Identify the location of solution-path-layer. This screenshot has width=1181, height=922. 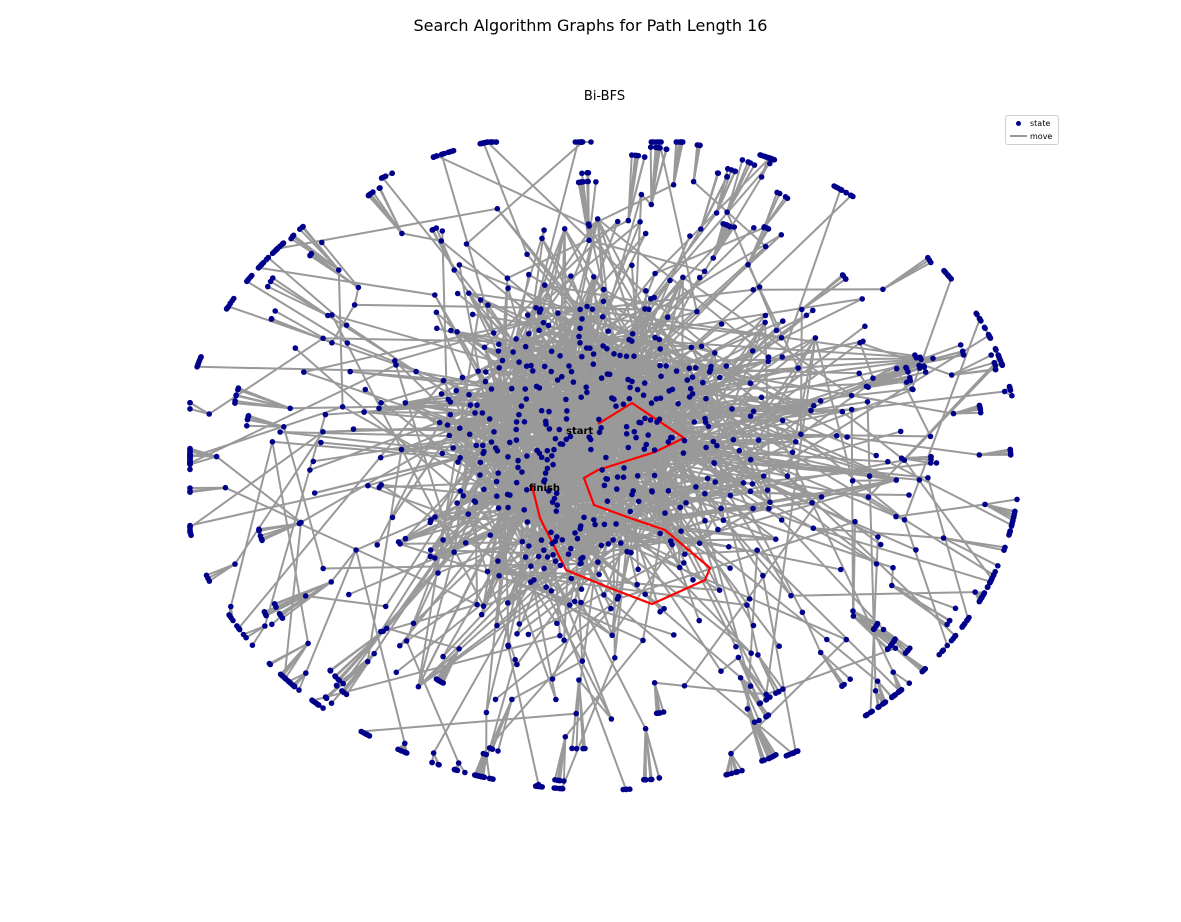
(621, 503).